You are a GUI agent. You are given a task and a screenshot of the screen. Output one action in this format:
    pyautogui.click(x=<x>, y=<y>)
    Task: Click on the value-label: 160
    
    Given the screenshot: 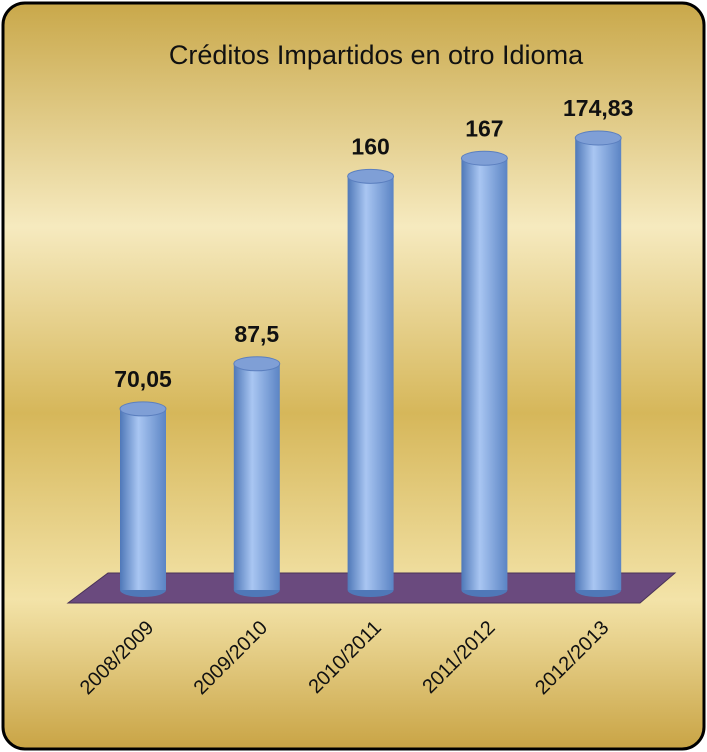 What is the action you would take?
    pyautogui.click(x=370, y=146)
    